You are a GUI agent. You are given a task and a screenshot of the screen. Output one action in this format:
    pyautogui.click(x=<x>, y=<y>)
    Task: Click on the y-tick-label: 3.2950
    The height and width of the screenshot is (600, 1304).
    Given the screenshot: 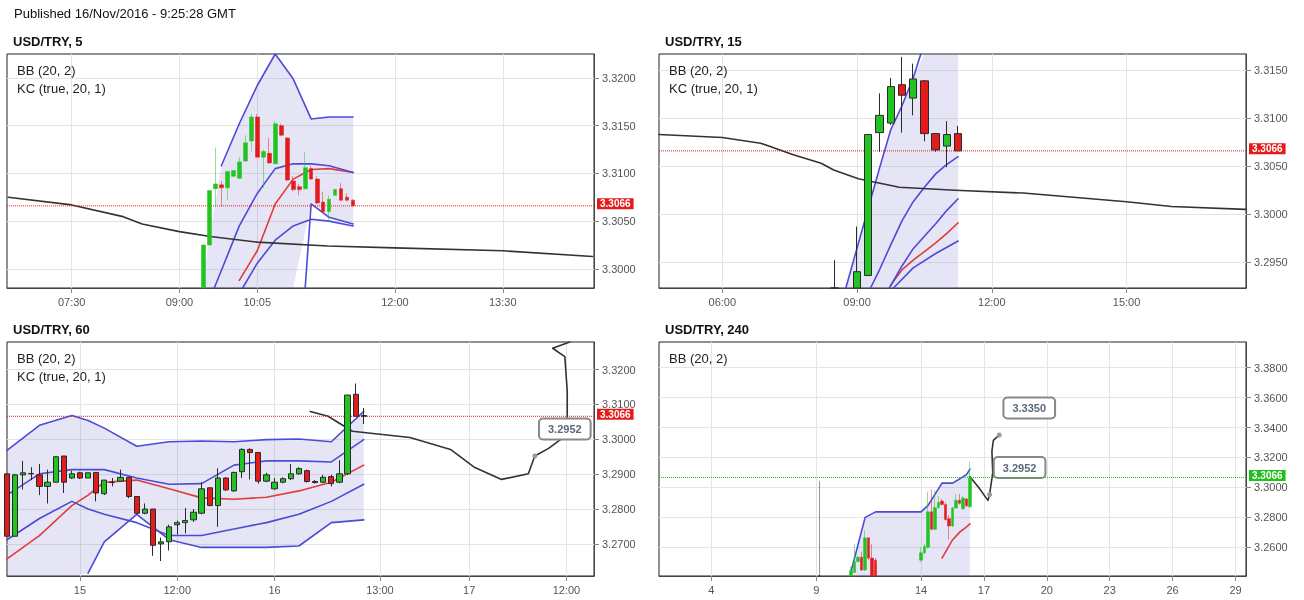 What is the action you would take?
    pyautogui.click(x=1271, y=262)
    